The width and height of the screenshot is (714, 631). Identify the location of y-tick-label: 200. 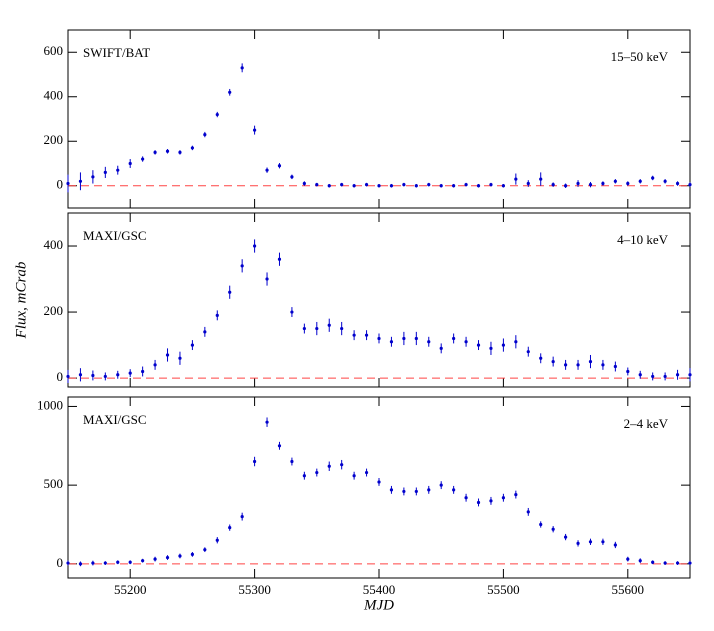
(54, 139).